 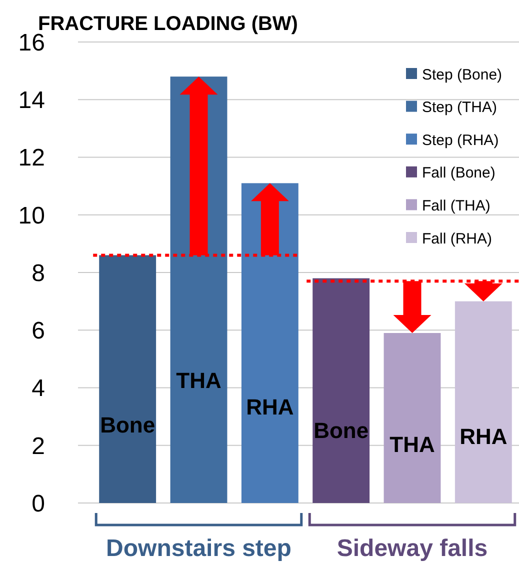 I want to click on legend-label: Step (RHA), so click(x=460, y=140).